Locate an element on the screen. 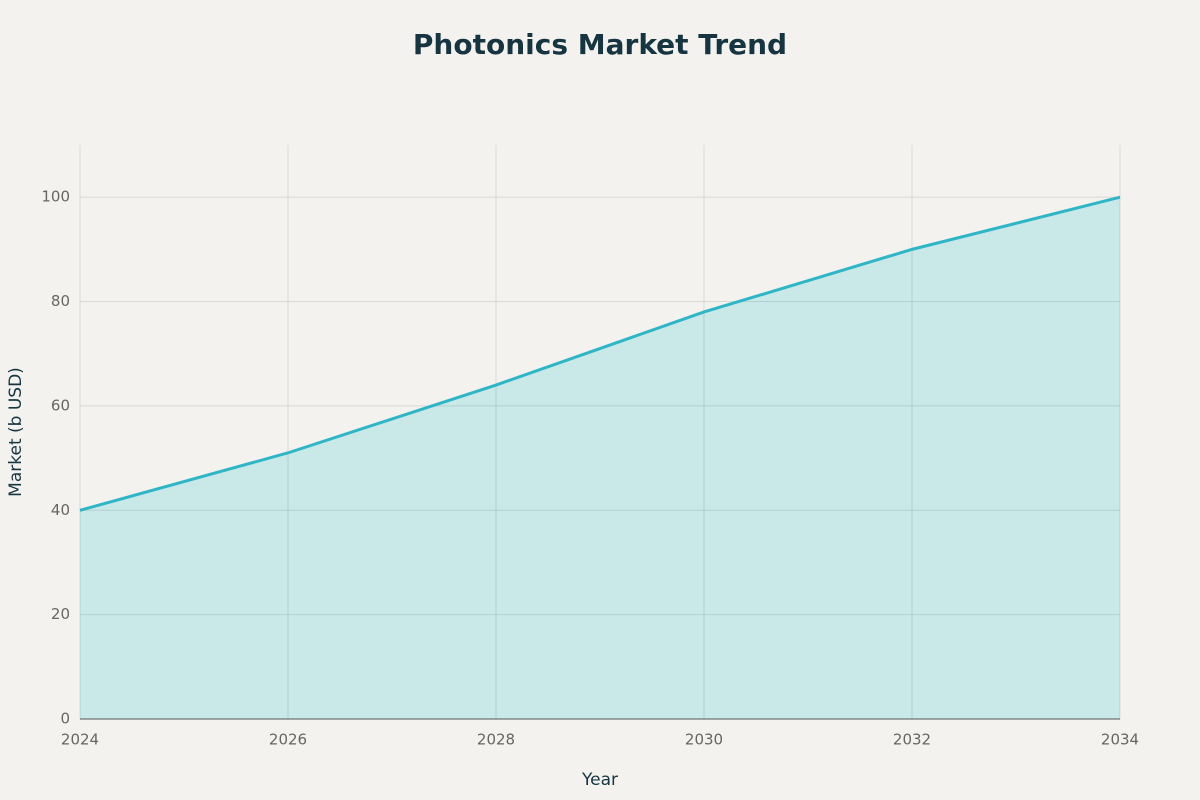 The height and width of the screenshot is (800, 1200). x-tick-label: 2028 is located at coordinates (496, 740).